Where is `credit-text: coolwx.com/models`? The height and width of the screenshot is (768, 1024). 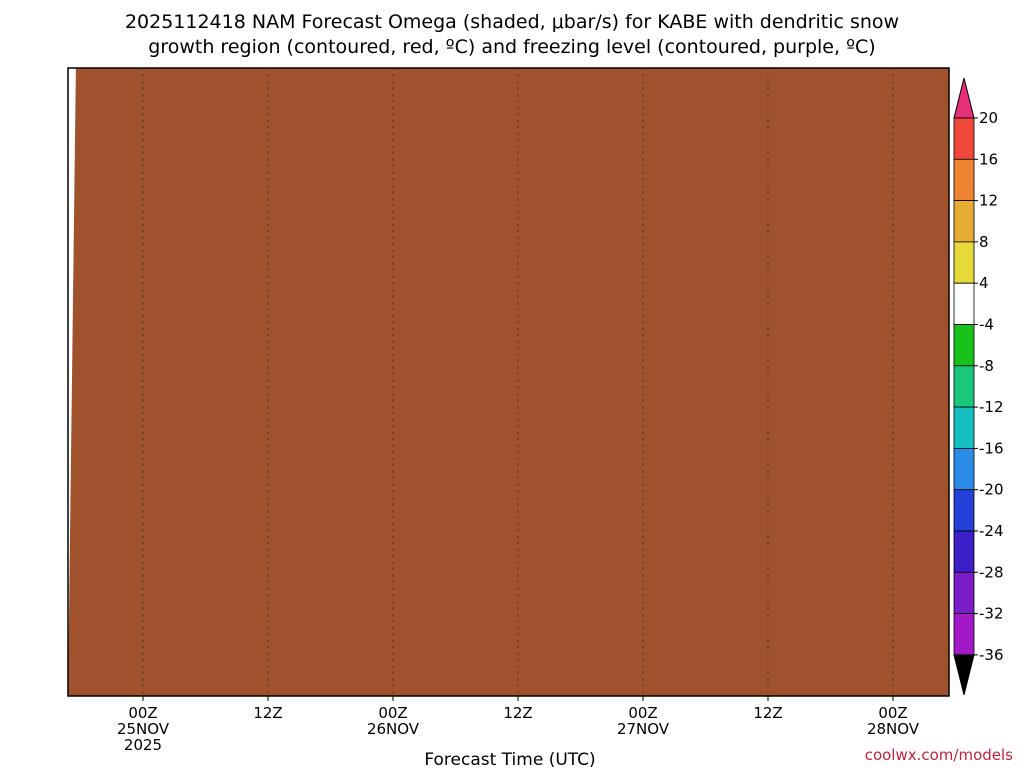
credit-text: coolwx.com/models is located at coordinates (939, 755).